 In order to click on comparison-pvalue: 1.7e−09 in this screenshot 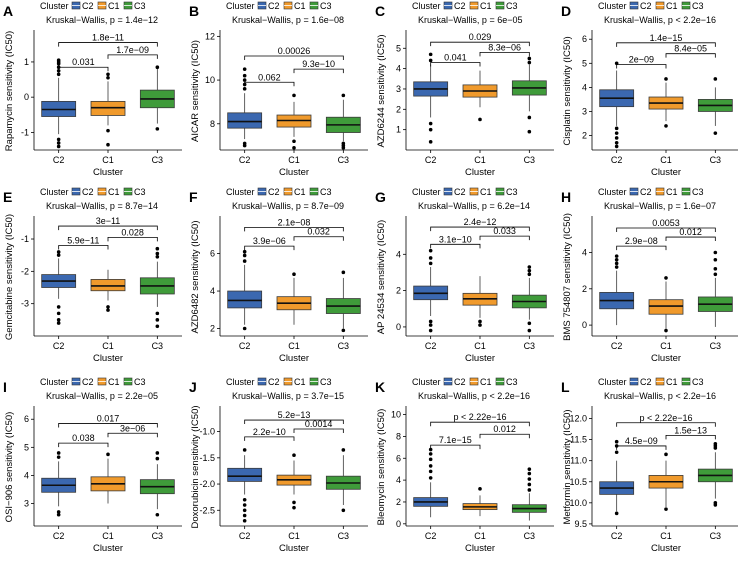, I will do `click(132, 50)`.